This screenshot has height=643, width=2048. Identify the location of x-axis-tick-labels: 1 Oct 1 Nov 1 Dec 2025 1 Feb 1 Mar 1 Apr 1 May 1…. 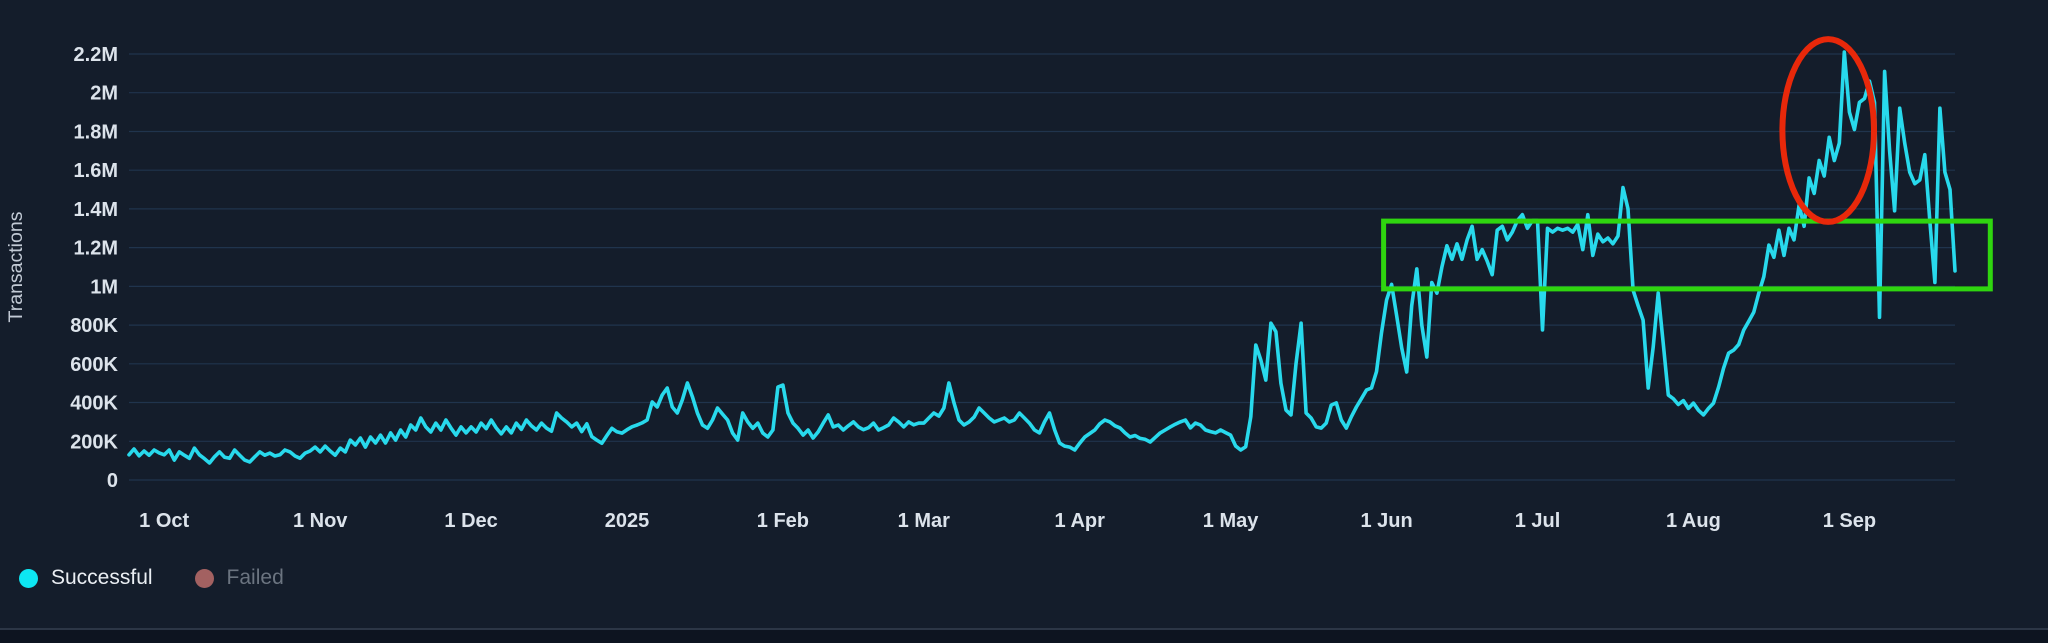
(1007, 521).